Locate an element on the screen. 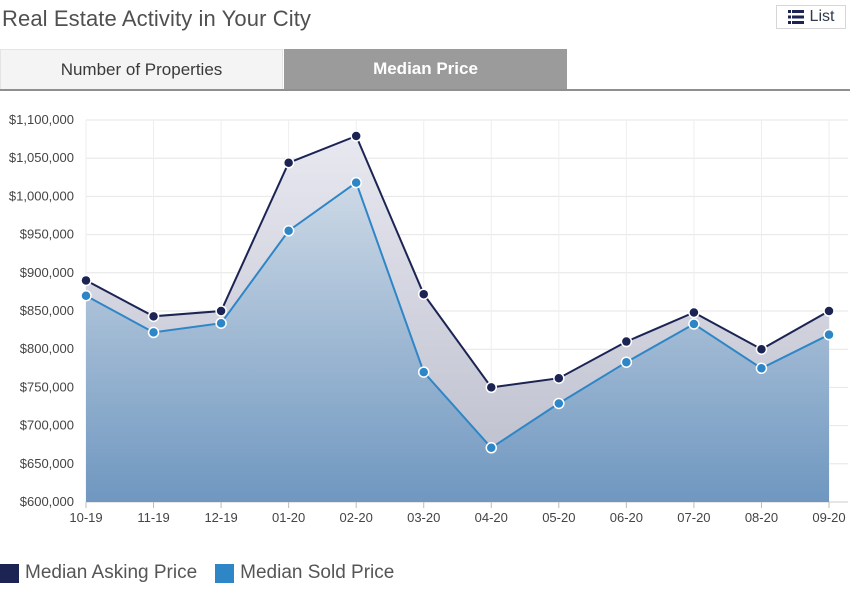 This screenshot has height=593, width=850. list-icon is located at coordinates (795, 17).